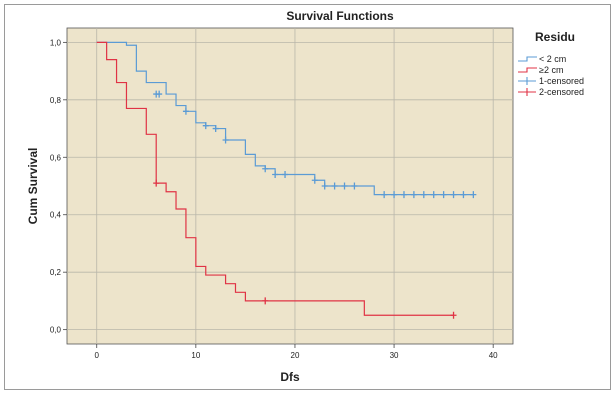 This screenshot has height=394, width=616. Describe the element at coordinates (561, 81) in the screenshot. I see `legend-entry-label: 1-censored` at that location.